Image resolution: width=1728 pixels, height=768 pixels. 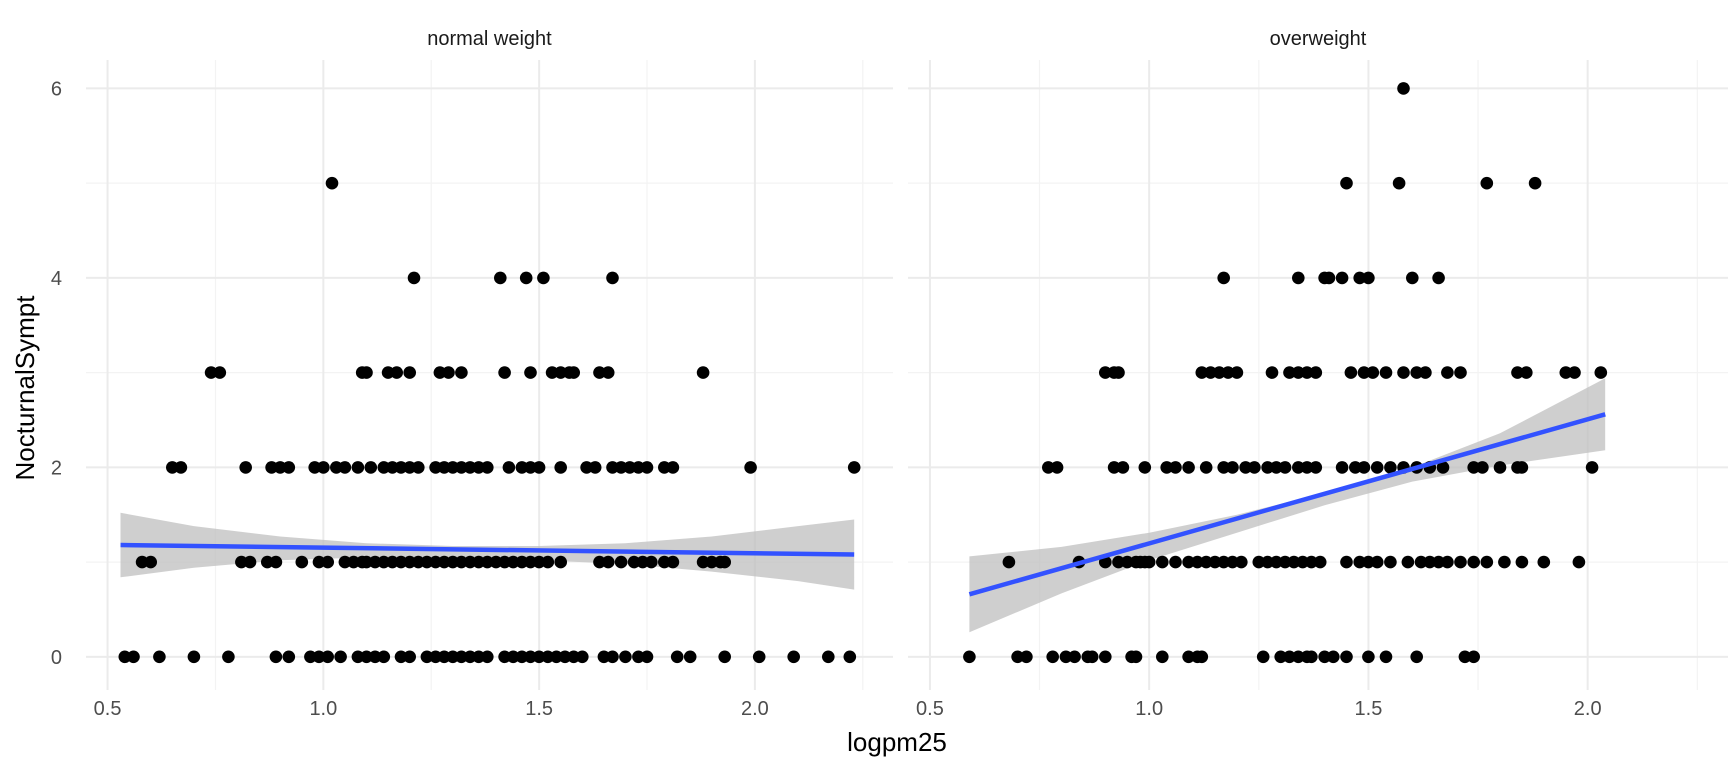 I want to click on y-tick-label: 6, so click(x=56, y=89).